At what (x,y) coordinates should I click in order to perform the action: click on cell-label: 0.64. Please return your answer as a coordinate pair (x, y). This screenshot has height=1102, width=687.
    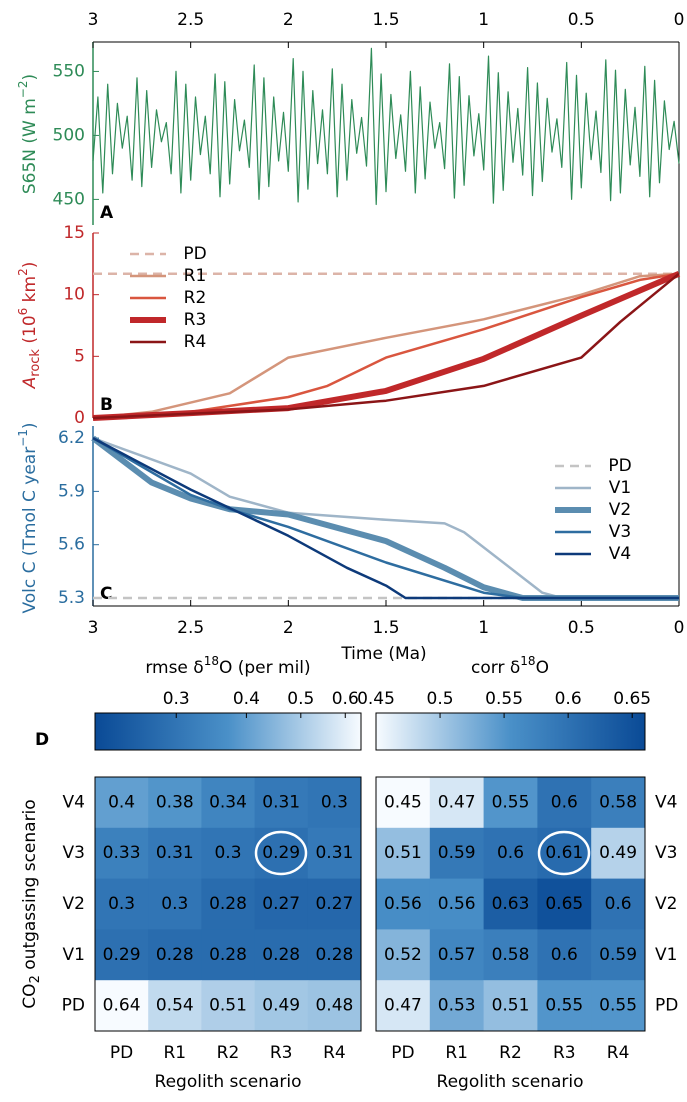
    Looking at the image, I should click on (122, 1006).